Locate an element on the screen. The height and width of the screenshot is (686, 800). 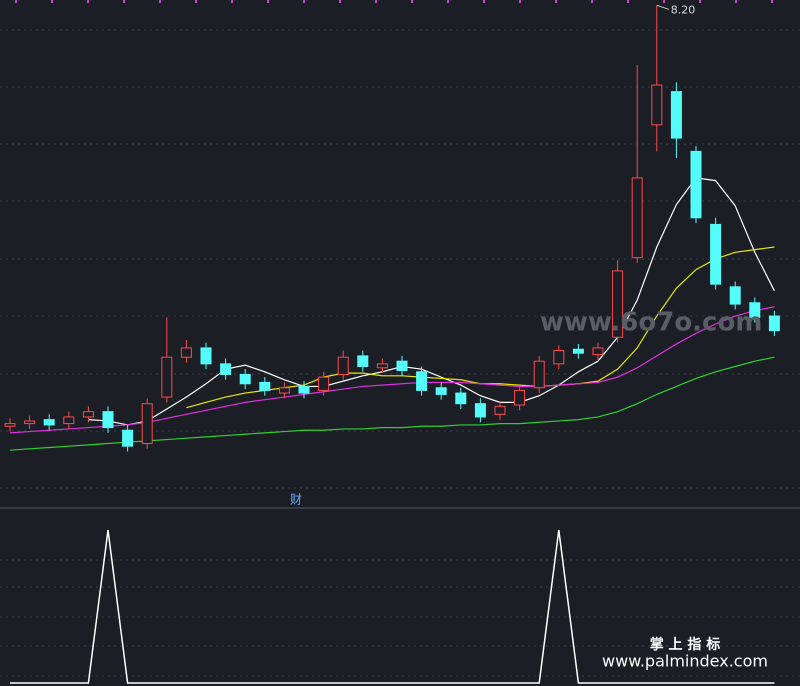
watermark: www.6o7o.com is located at coordinates (651, 323).